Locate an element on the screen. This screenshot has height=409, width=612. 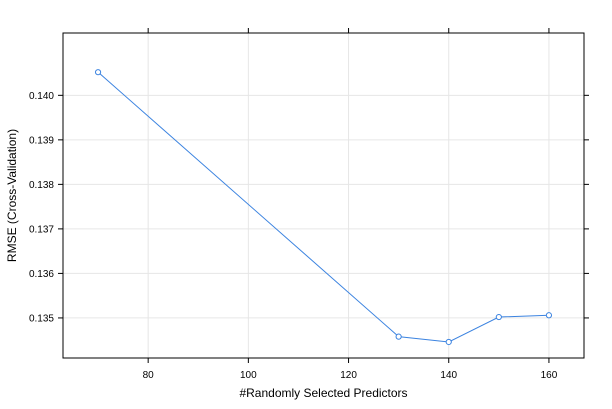
y-tick-label: 0.139 is located at coordinates (41, 140).